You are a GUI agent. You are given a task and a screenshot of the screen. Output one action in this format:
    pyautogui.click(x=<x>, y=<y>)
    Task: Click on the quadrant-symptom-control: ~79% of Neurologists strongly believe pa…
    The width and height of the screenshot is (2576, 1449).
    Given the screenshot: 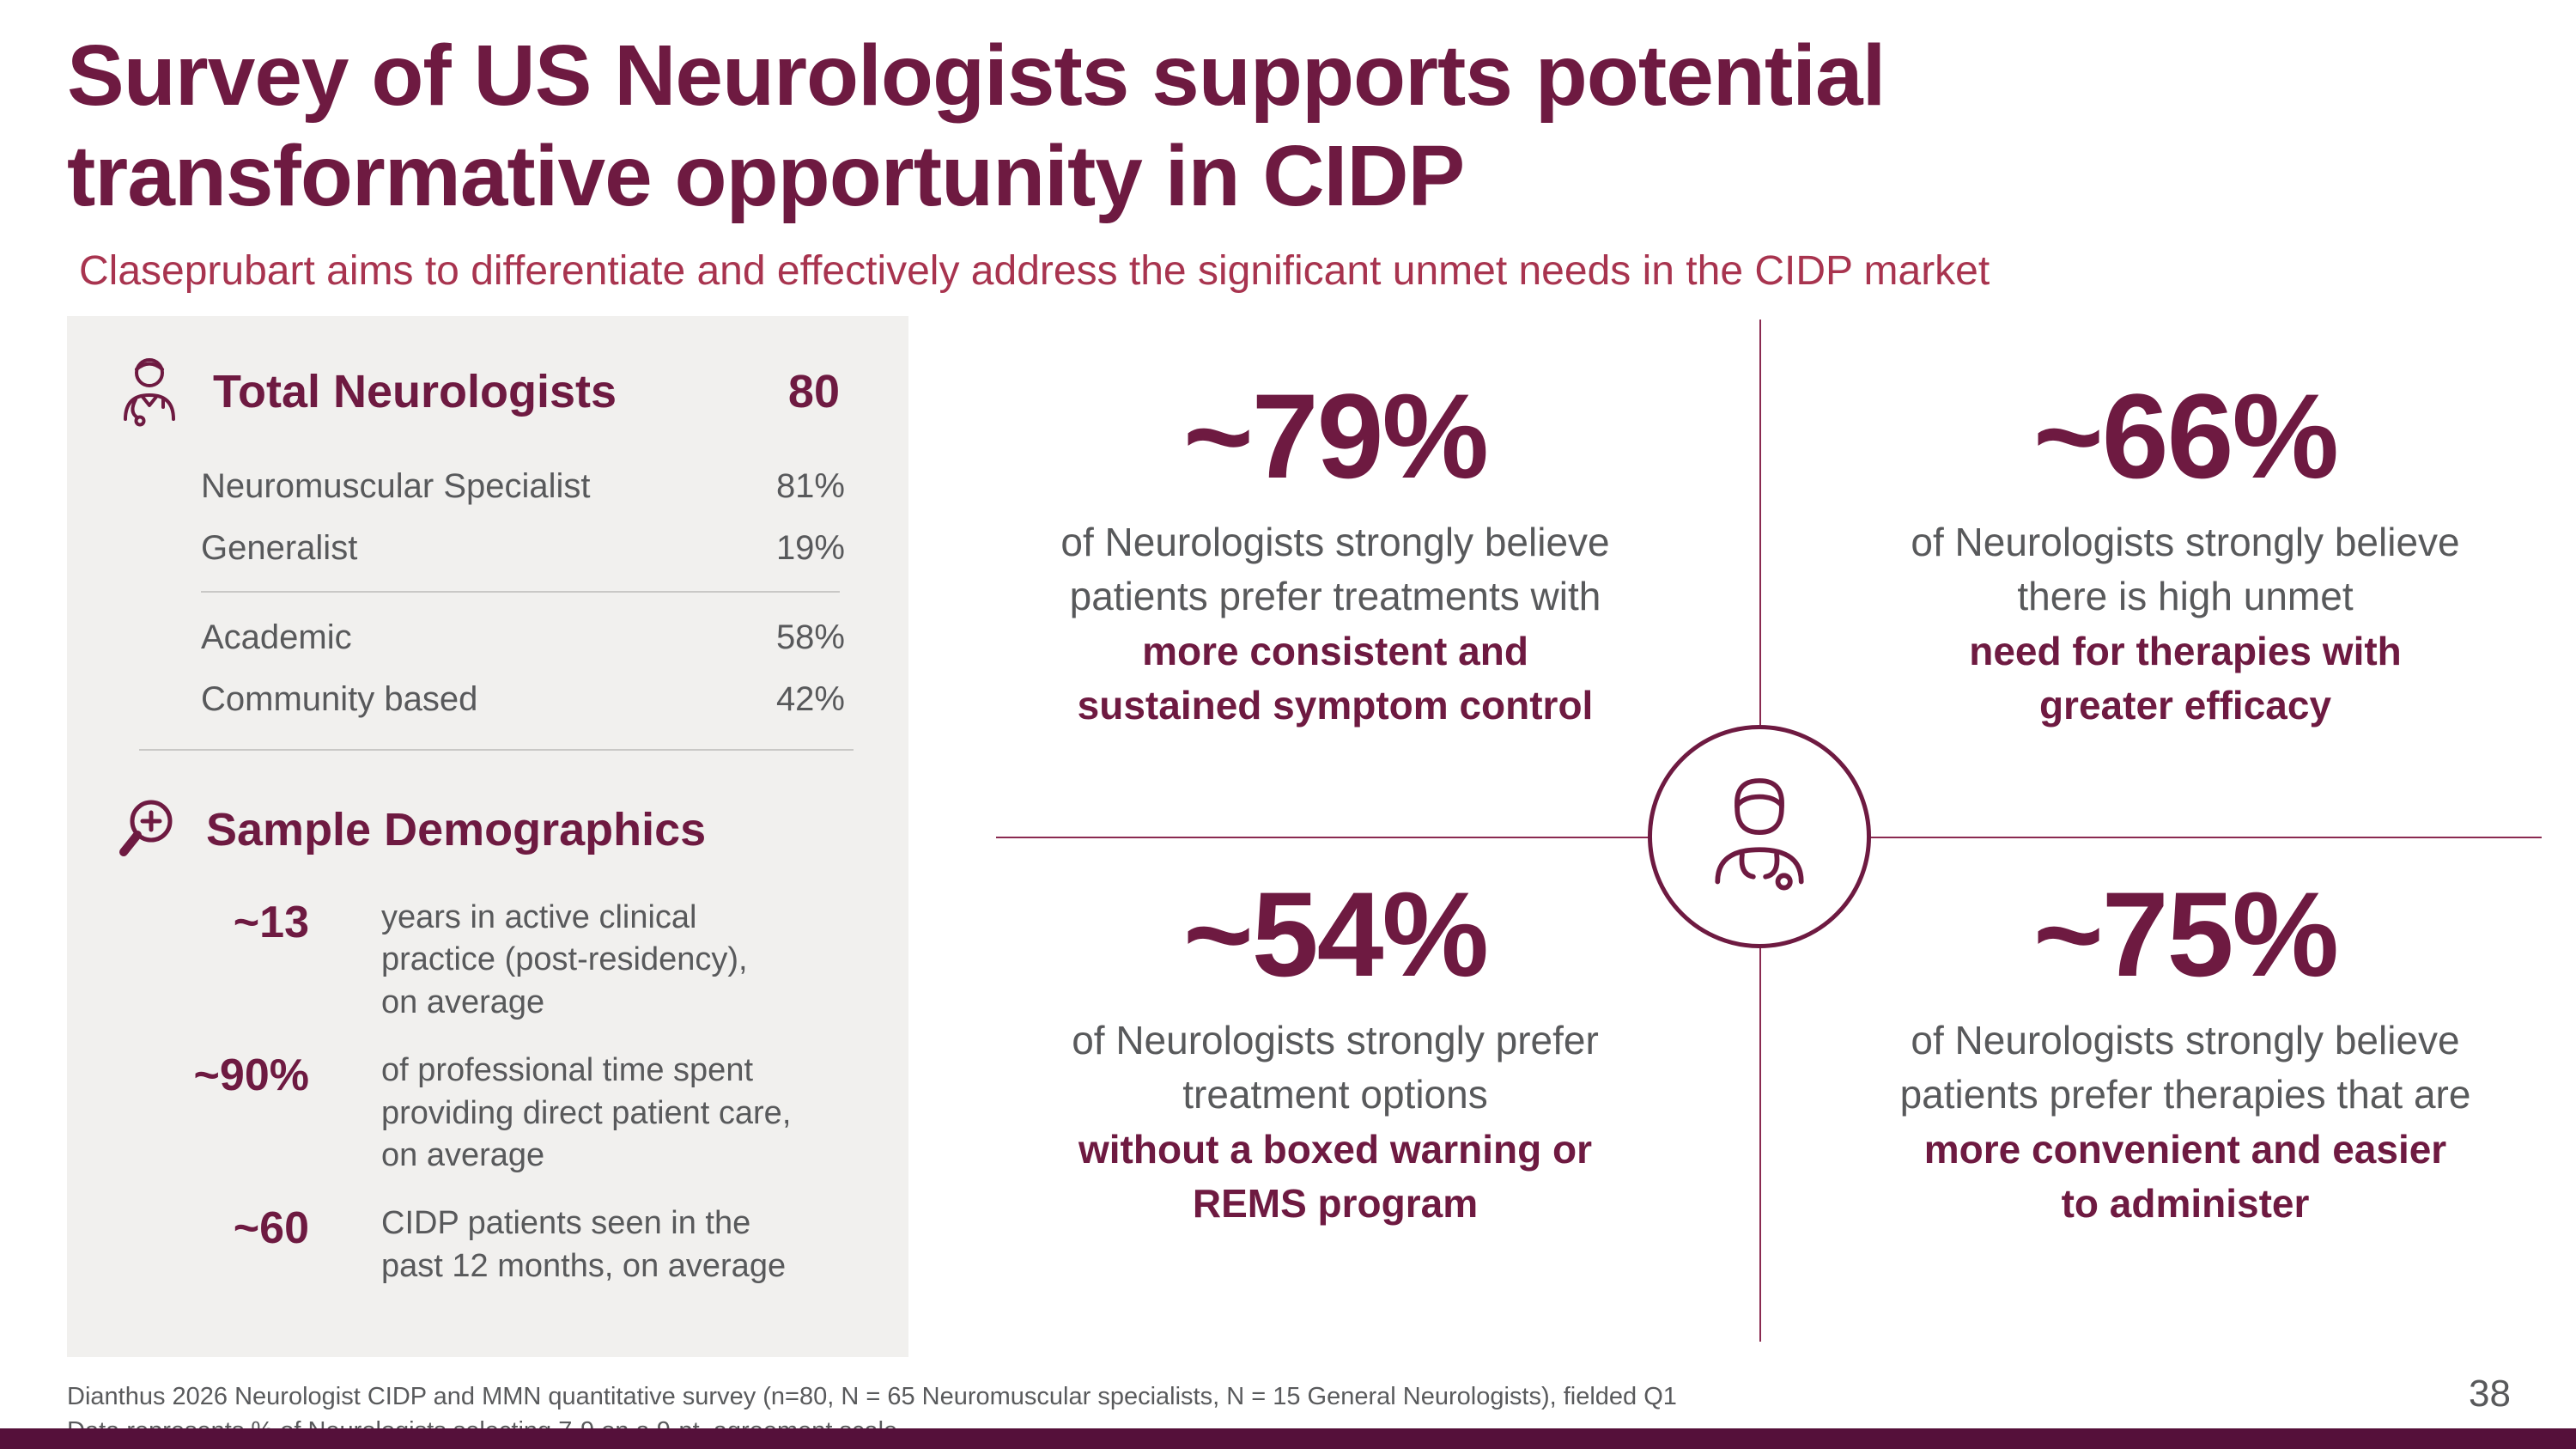 What is the action you would take?
    pyautogui.click(x=1335, y=555)
    